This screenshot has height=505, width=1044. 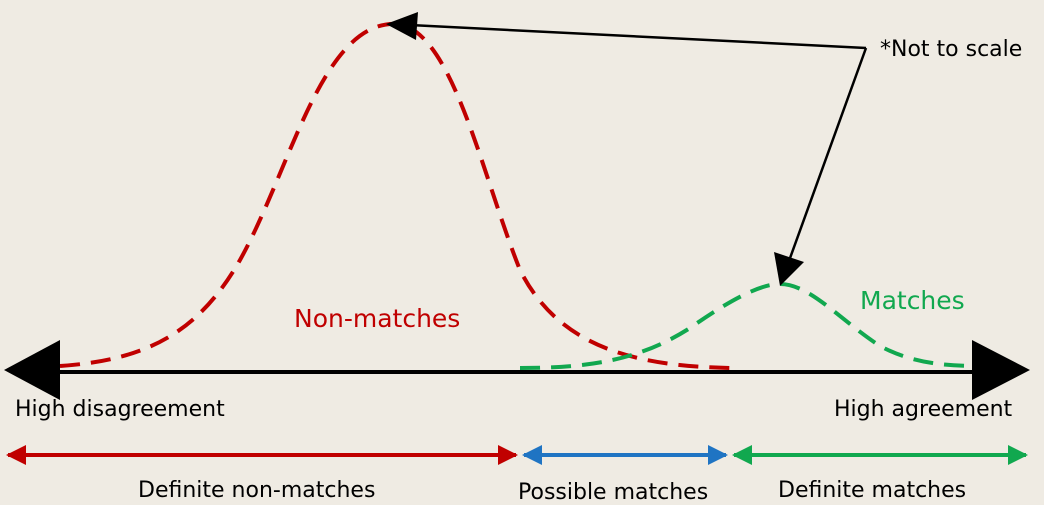 What do you see at coordinates (120, 409) in the screenshot?
I see `axis-left-label: High disagreement` at bounding box center [120, 409].